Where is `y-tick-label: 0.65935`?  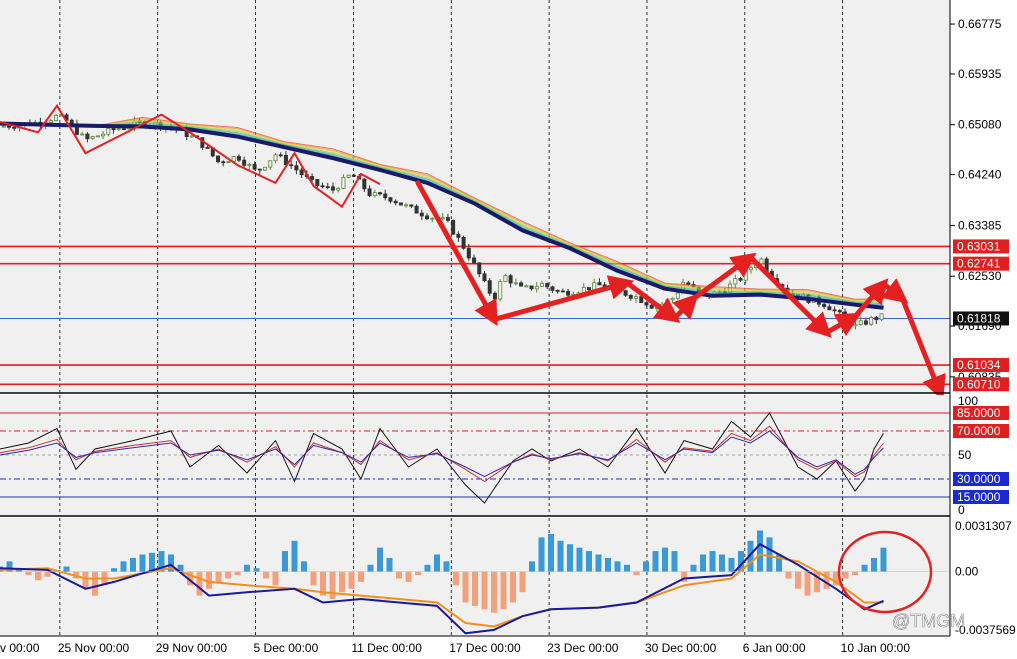
y-tick-label: 0.65935 is located at coordinates (980, 74).